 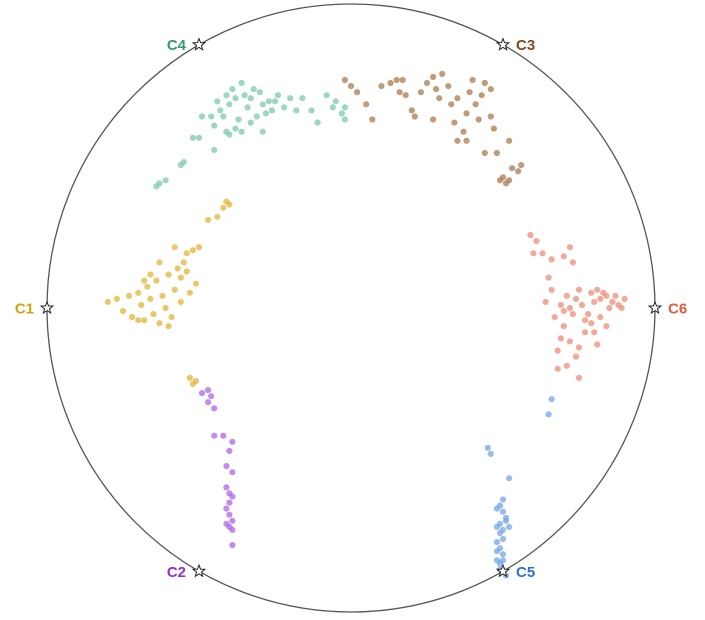 What do you see at coordinates (199, 570) in the screenshot?
I see `anchor-star-c2` at bounding box center [199, 570].